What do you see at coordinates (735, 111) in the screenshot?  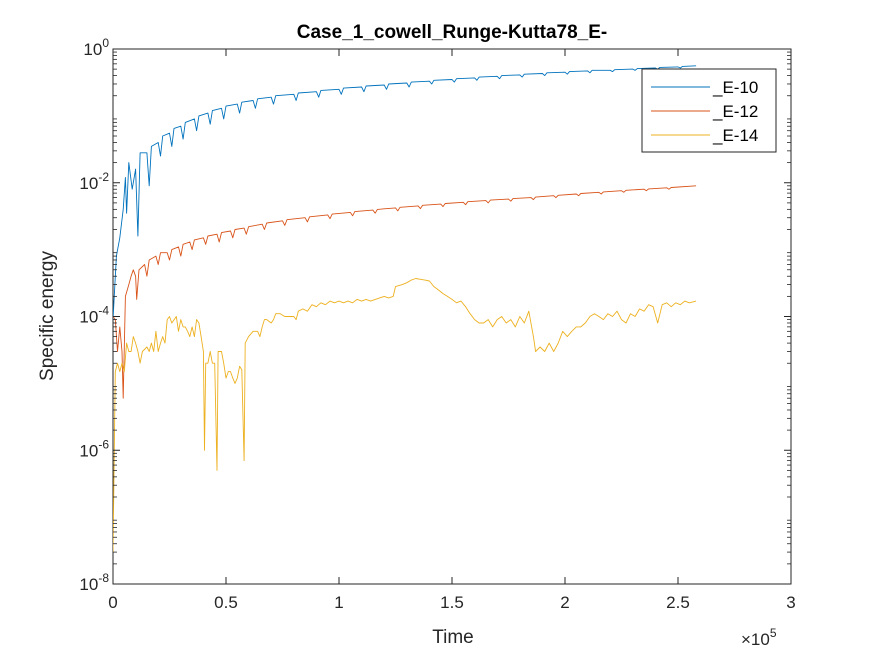 I see `legend-label-2: _E-12` at bounding box center [735, 111].